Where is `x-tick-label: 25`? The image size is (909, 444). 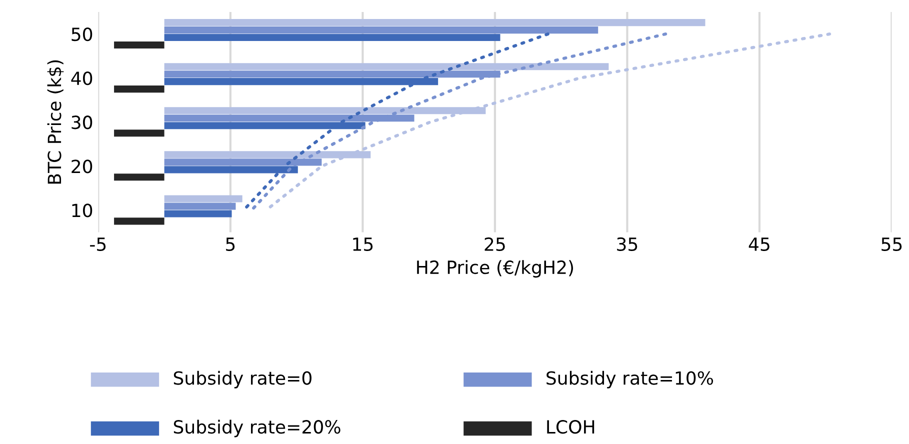 x-tick-label: 25 is located at coordinates (494, 244).